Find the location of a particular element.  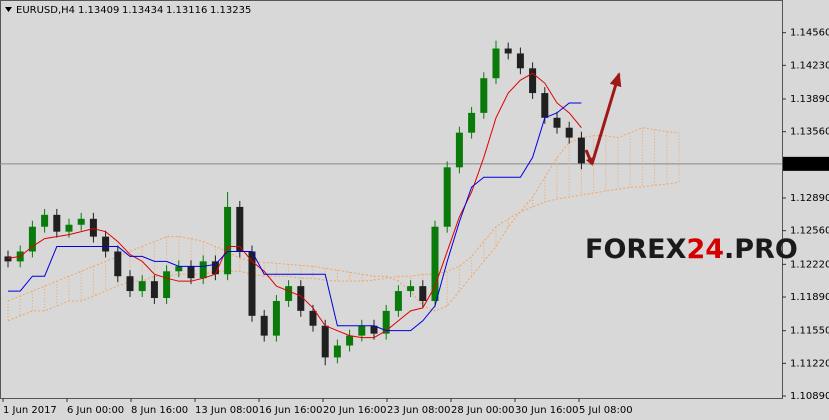

price-label-box is located at coordinates (806, 163).